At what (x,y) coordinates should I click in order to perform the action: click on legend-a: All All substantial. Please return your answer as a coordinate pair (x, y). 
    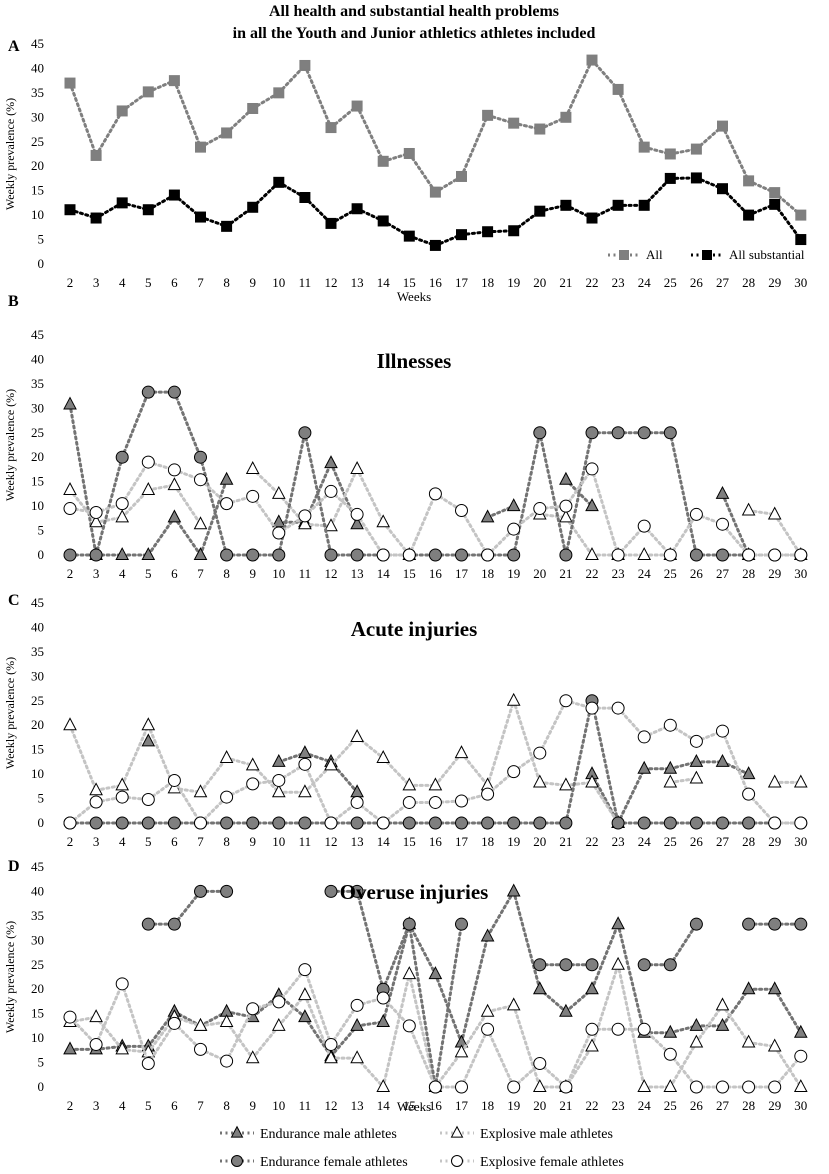
    Looking at the image, I should click on (706, 254).